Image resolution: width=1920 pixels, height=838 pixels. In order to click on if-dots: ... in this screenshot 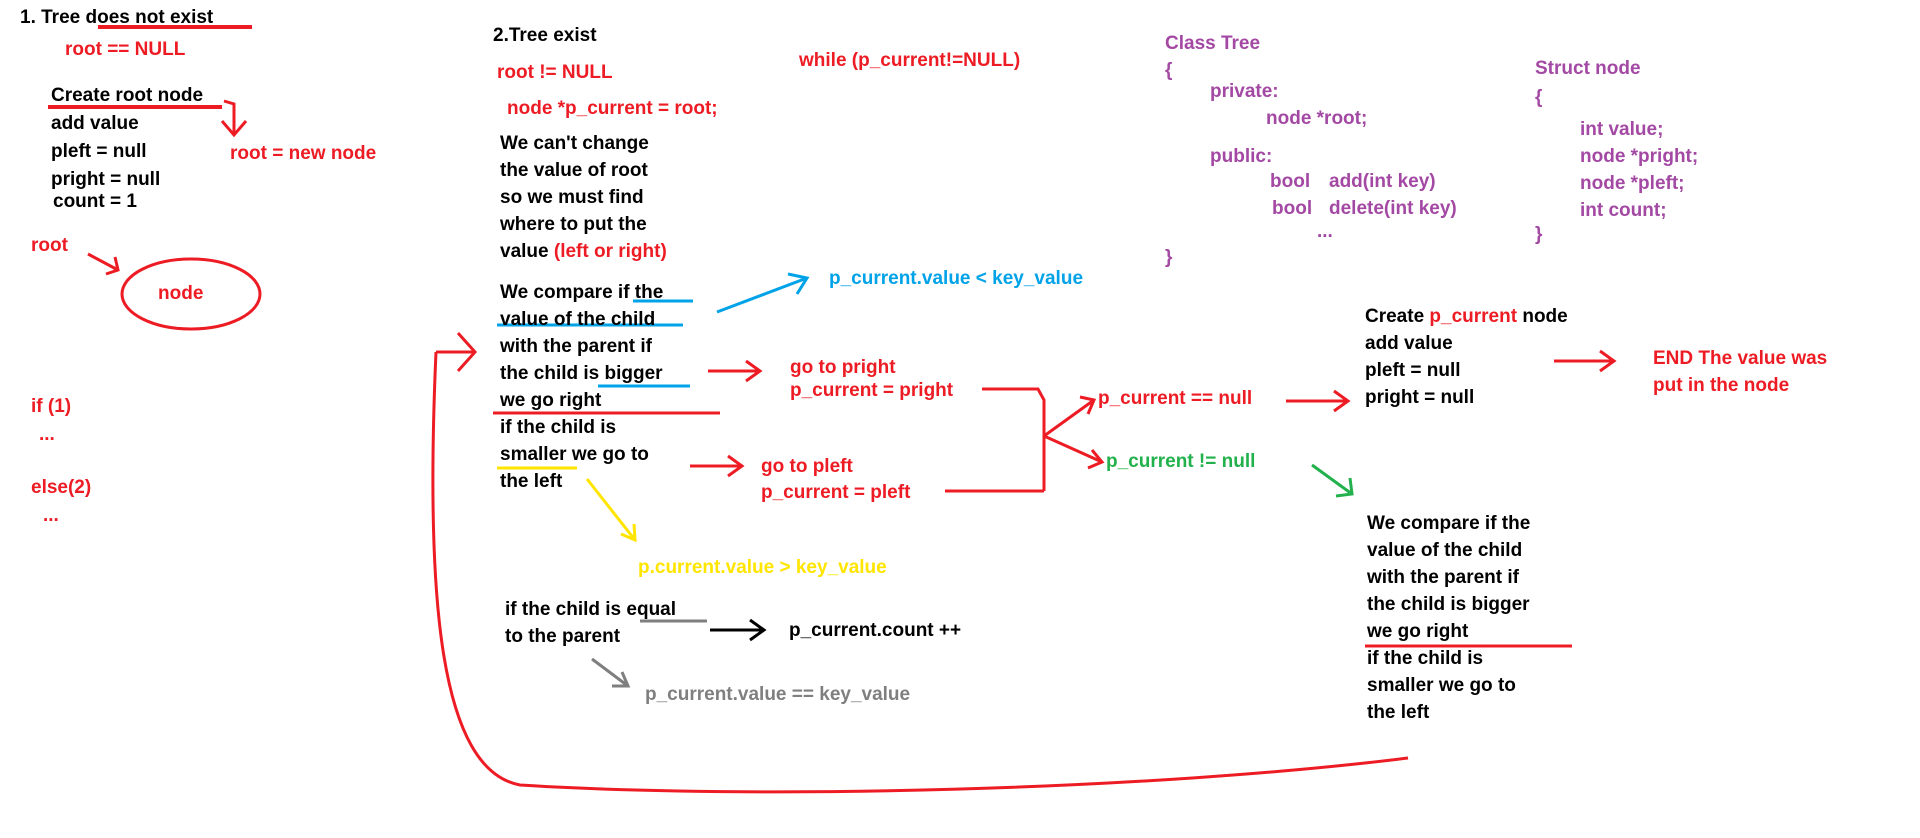, I will do `click(47, 434)`.